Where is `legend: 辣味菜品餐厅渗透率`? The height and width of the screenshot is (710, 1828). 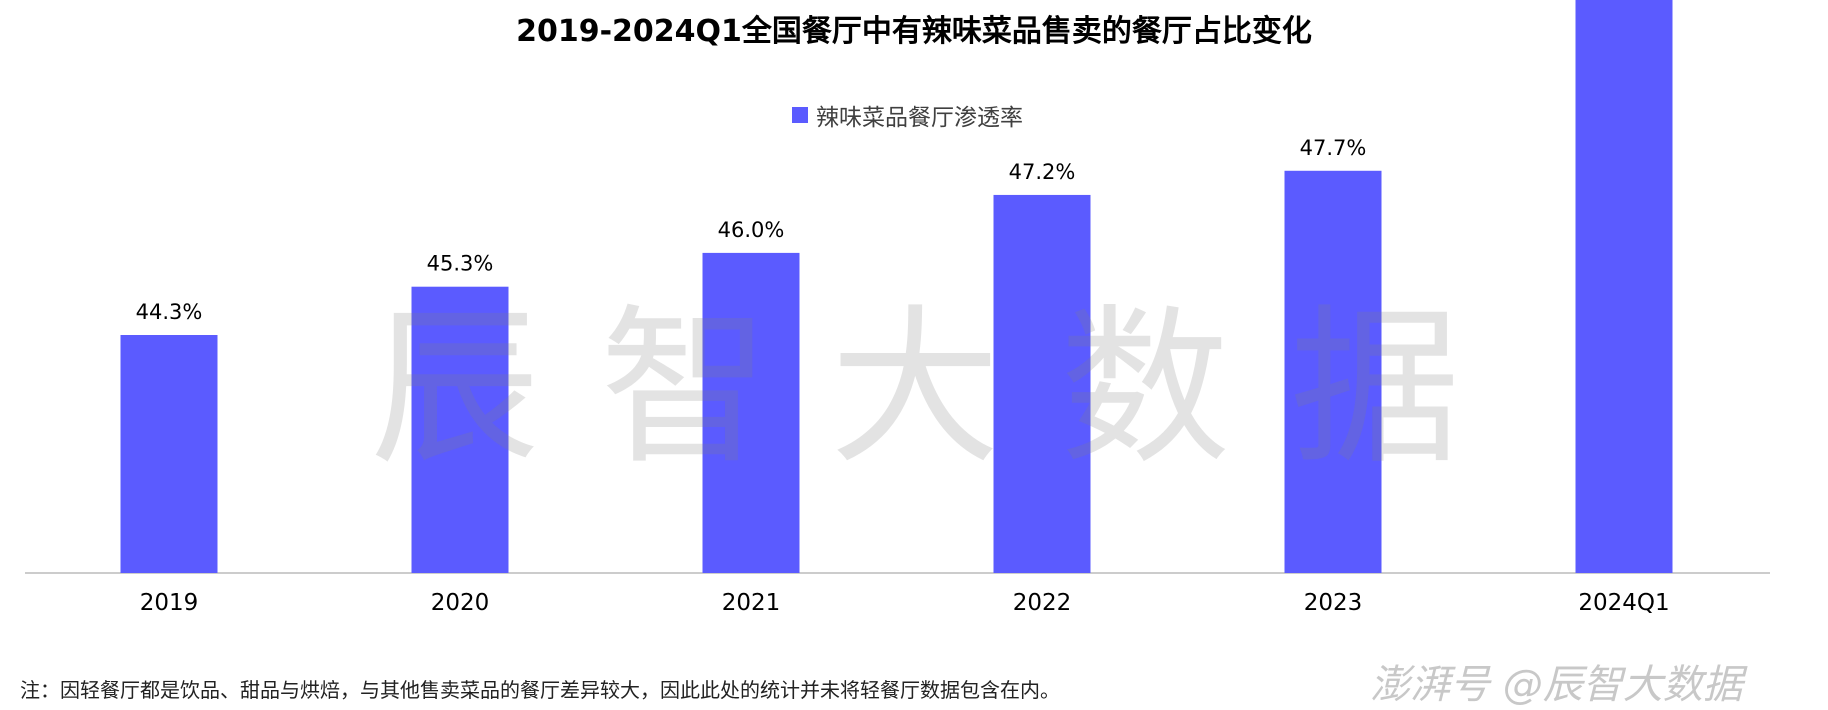 legend: 辣味菜品餐厅渗透率 is located at coordinates (907, 115).